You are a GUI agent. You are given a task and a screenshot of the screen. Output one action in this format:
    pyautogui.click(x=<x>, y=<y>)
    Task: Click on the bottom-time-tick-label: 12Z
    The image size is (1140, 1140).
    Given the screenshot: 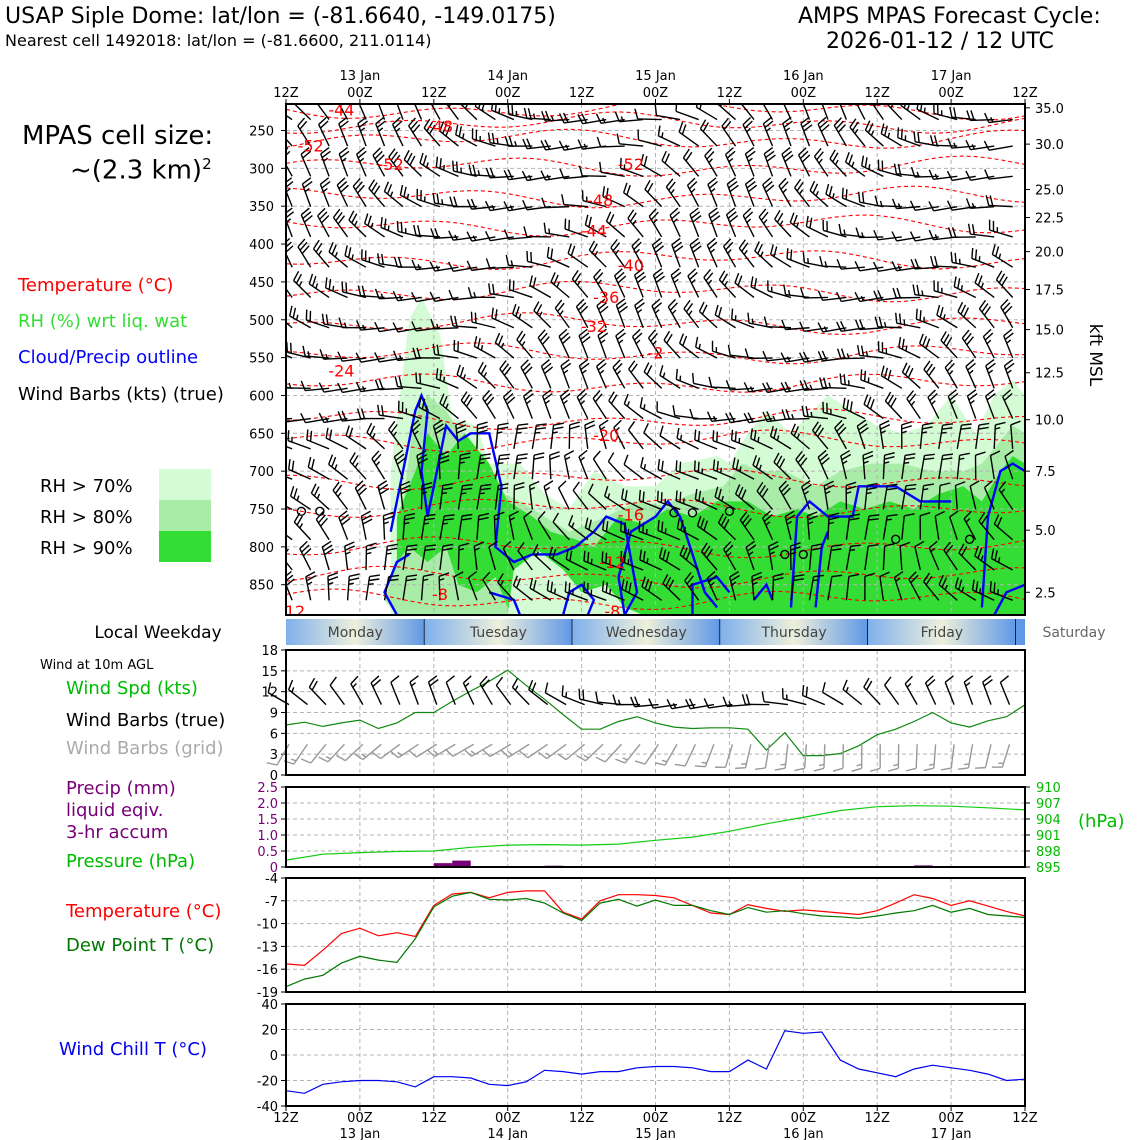 What is the action you would take?
    pyautogui.click(x=730, y=1118)
    